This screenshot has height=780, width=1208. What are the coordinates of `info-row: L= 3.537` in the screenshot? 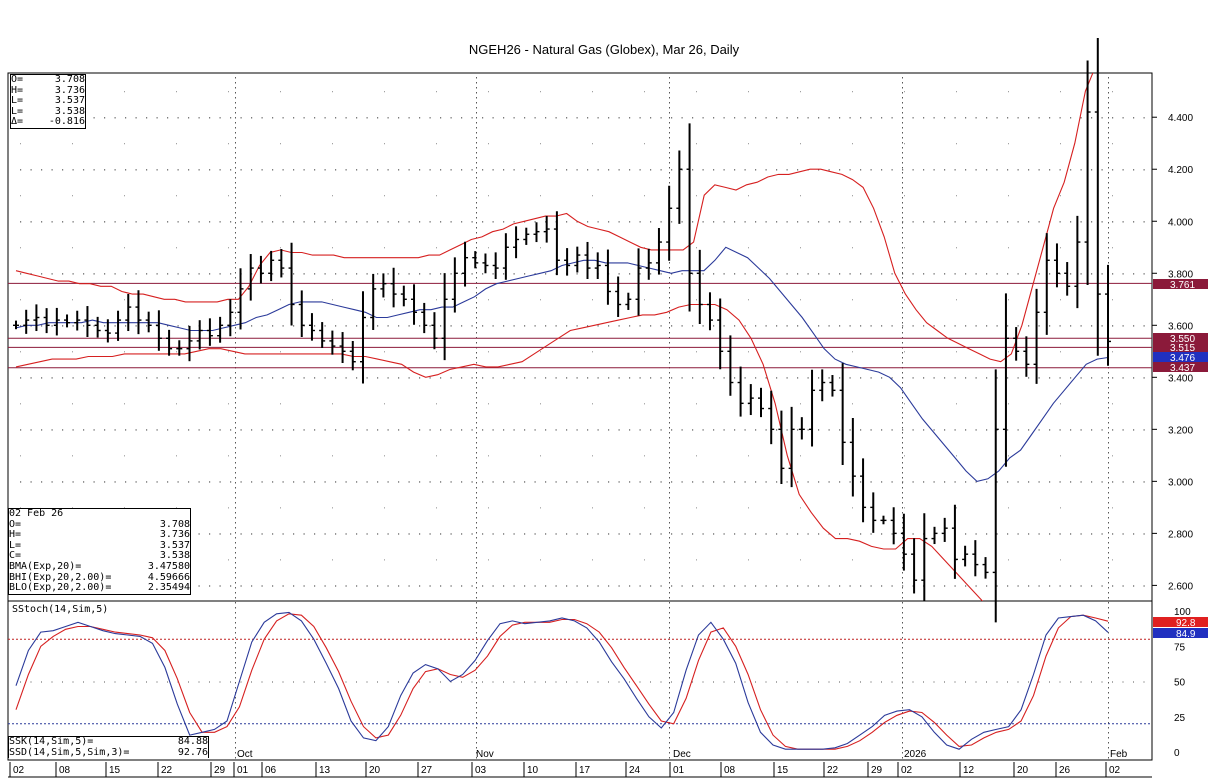 It's located at (99, 546).